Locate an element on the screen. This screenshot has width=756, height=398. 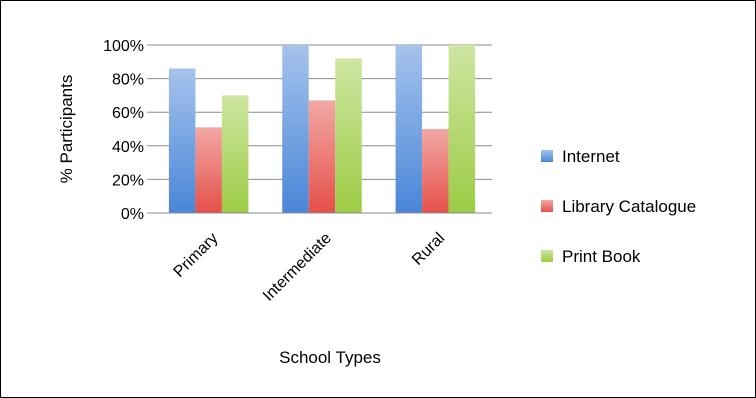
x-tick-label: Rural is located at coordinates (428, 249).